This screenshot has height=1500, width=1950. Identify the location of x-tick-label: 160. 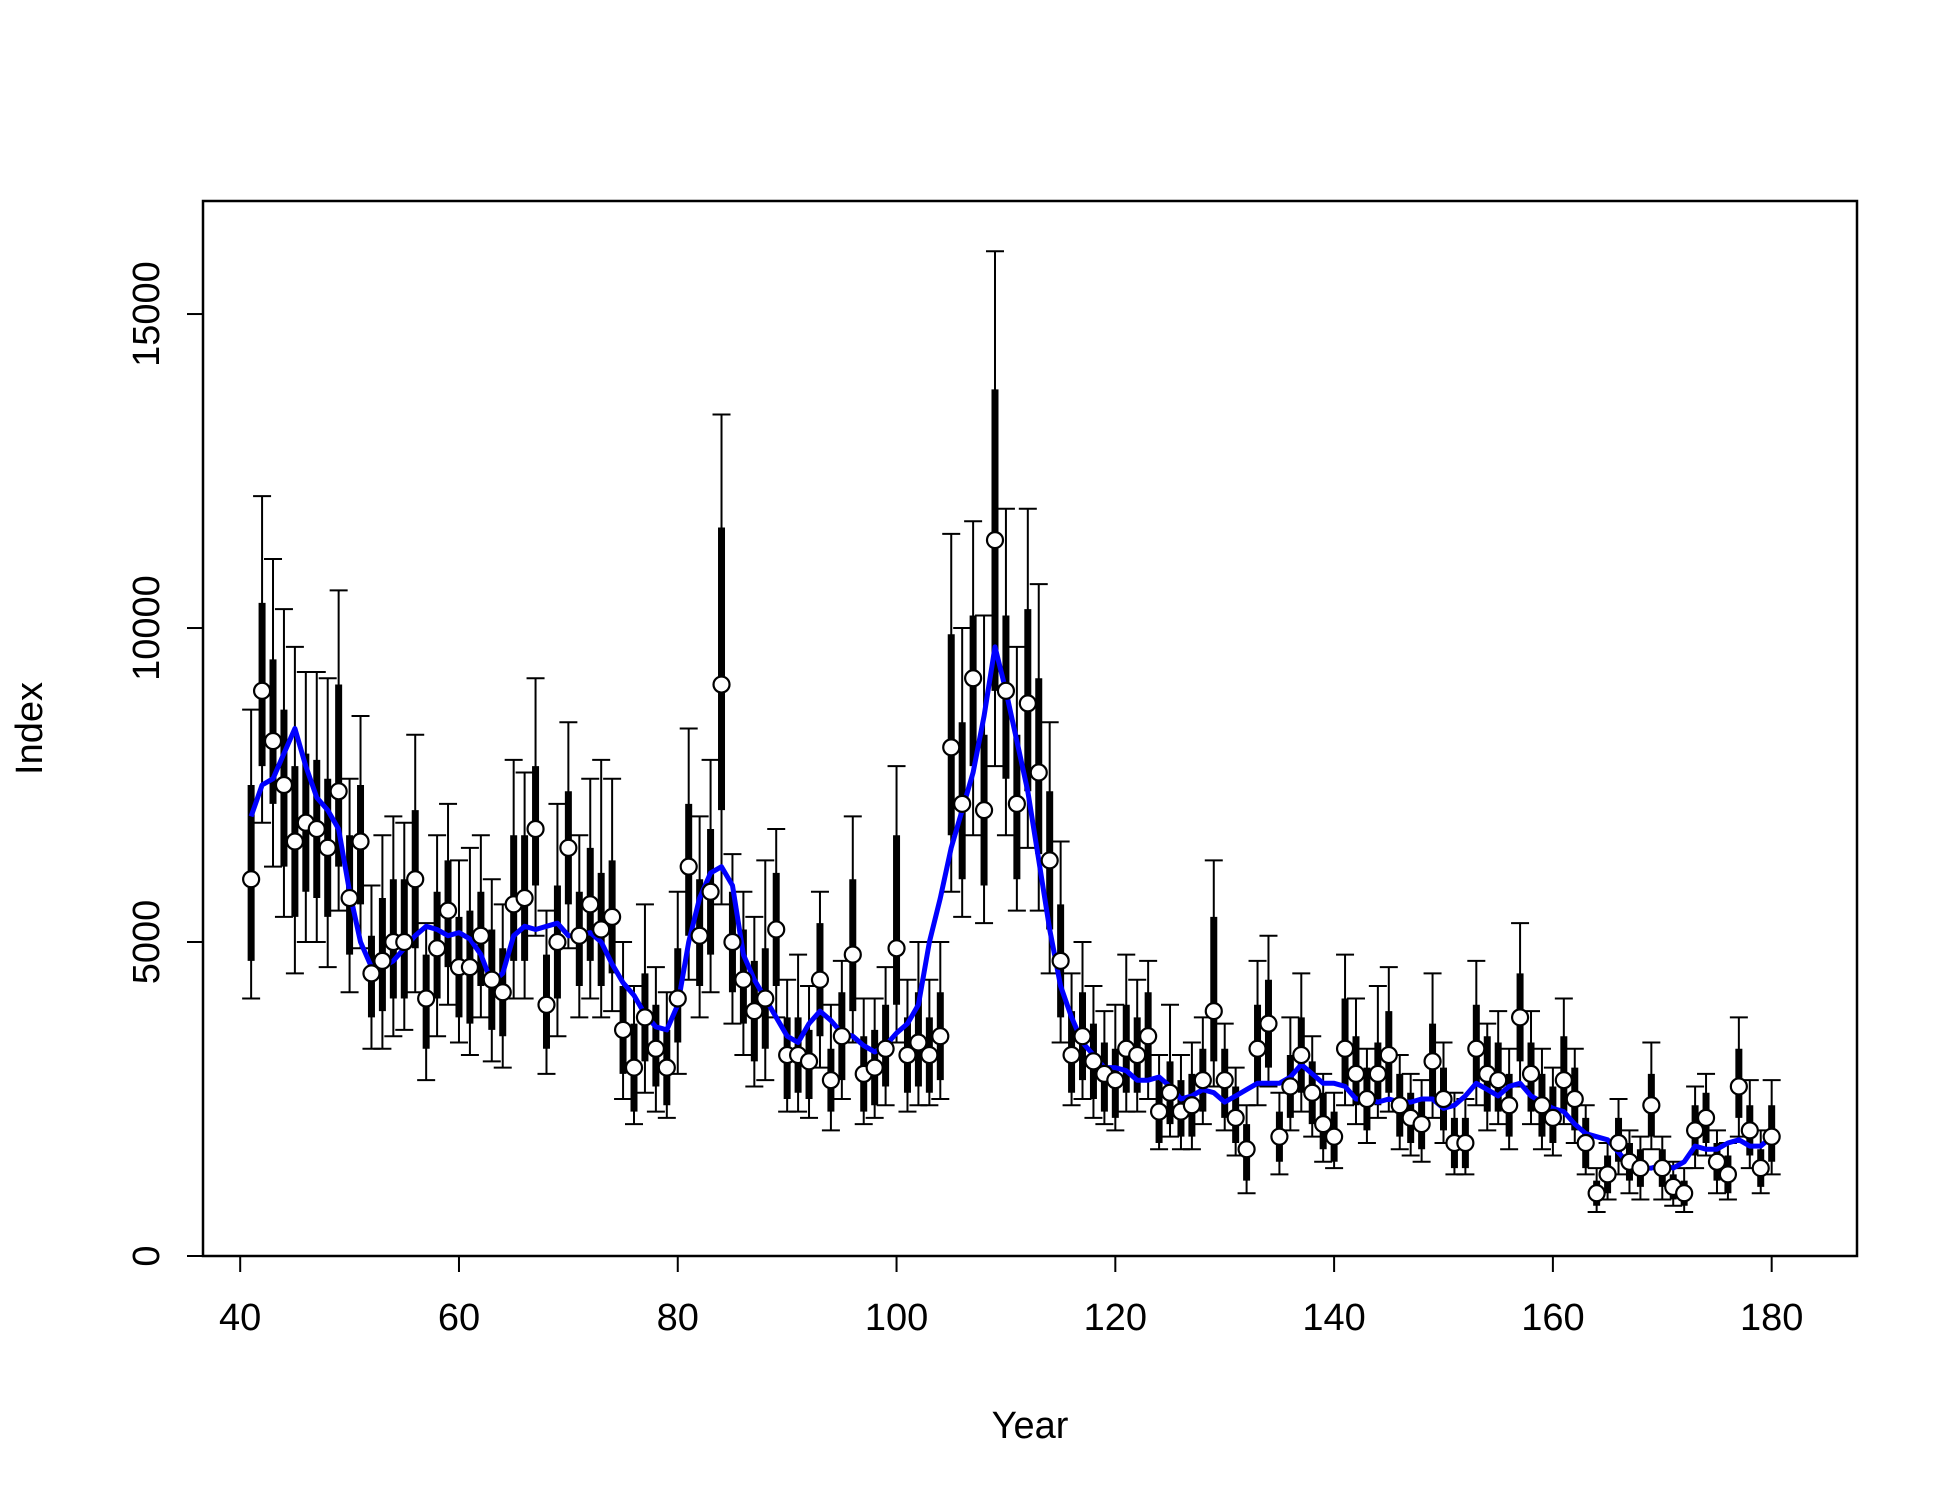
(1552, 1318).